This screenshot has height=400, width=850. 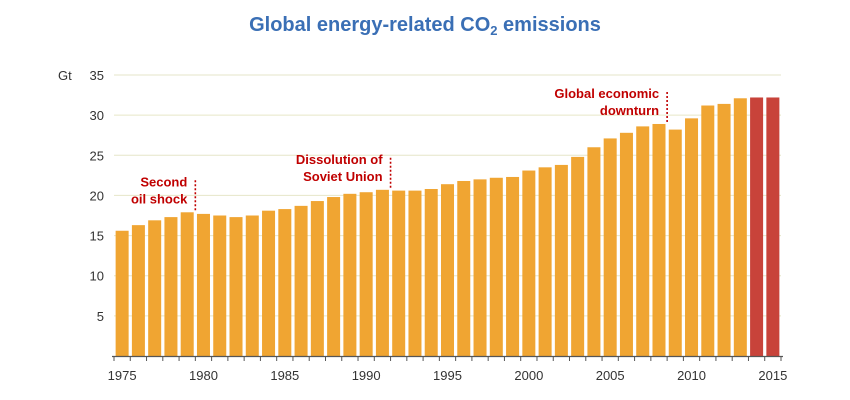 I want to click on annotation-text: Soviet Union, so click(x=343, y=176).